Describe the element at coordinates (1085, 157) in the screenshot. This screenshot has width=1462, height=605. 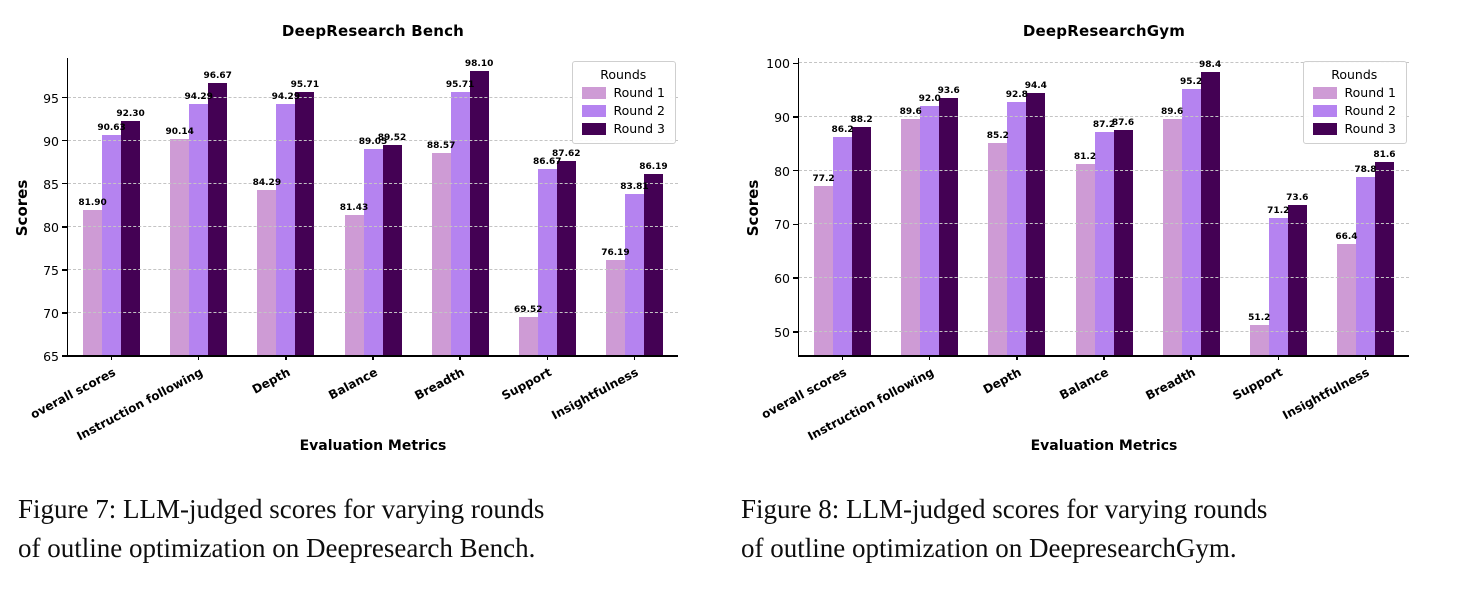
I see `bar-value-label: 81.2` at that location.